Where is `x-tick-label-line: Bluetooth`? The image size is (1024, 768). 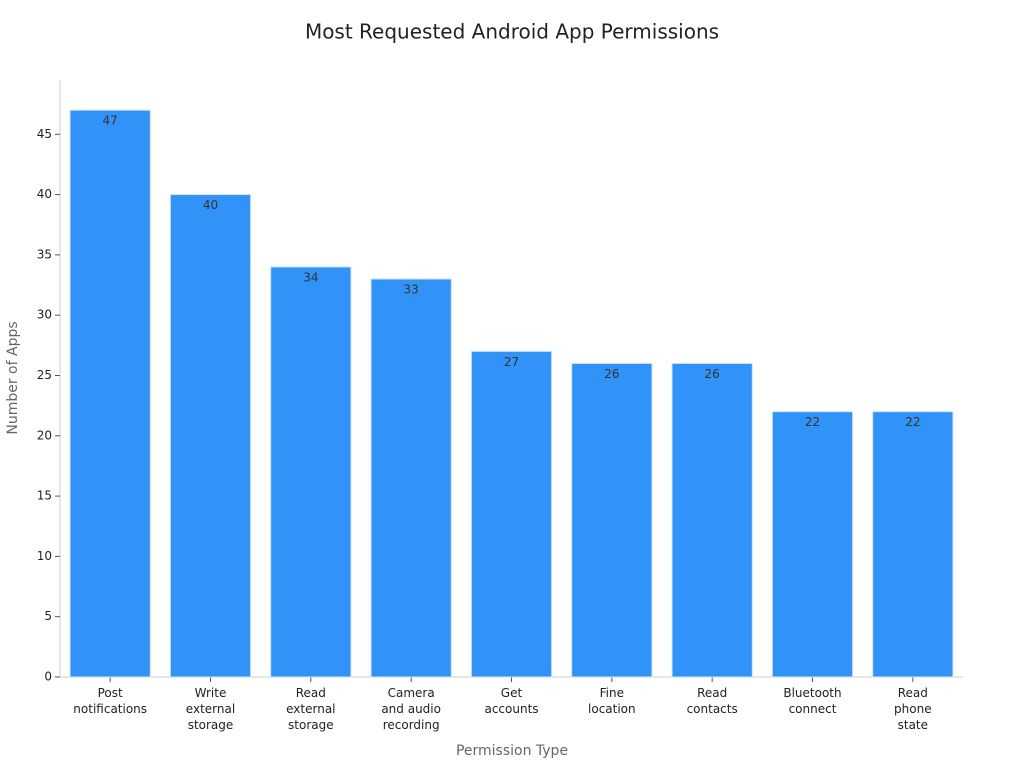
x-tick-label-line: Bluetooth is located at coordinates (812, 693).